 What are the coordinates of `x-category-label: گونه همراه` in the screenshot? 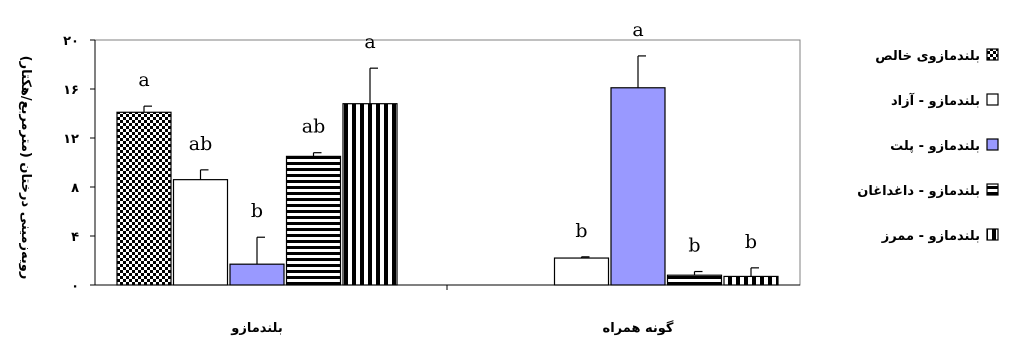 It's located at (638, 328).